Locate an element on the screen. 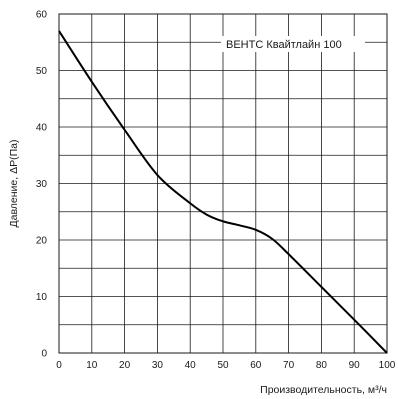  x-tick-label: 90 is located at coordinates (355, 365).